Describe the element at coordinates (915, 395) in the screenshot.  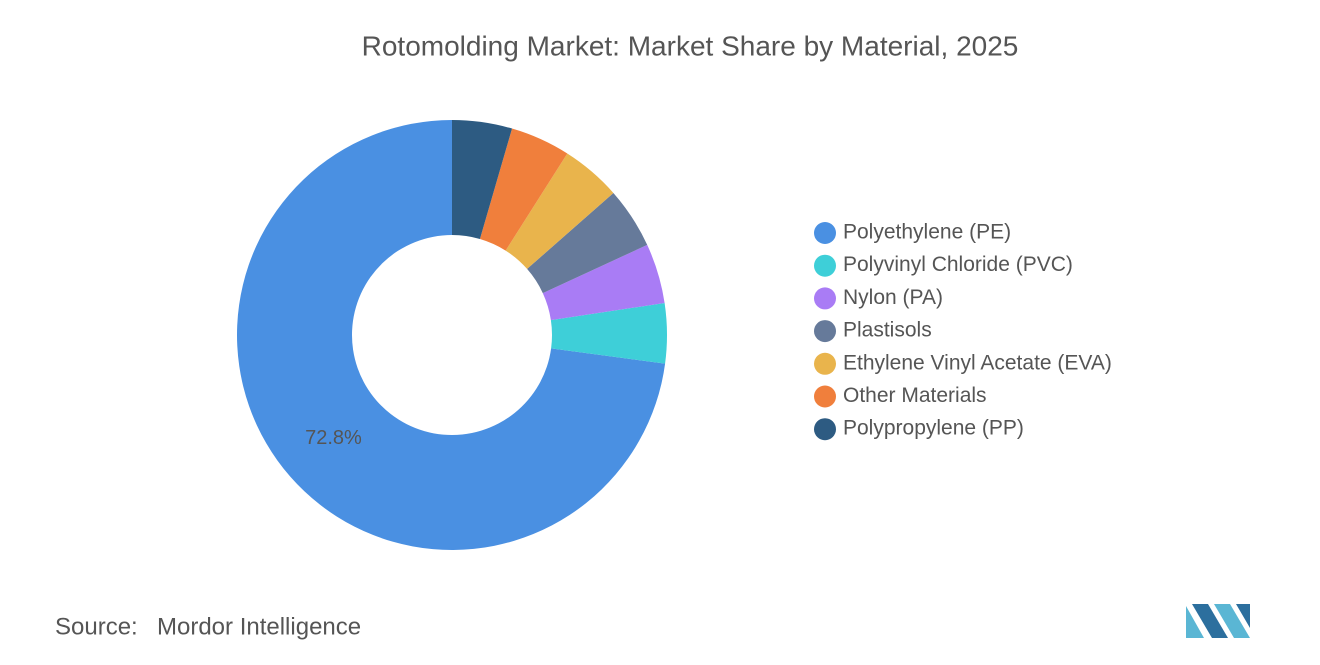
I see `legend-label: Other Materials` at that location.